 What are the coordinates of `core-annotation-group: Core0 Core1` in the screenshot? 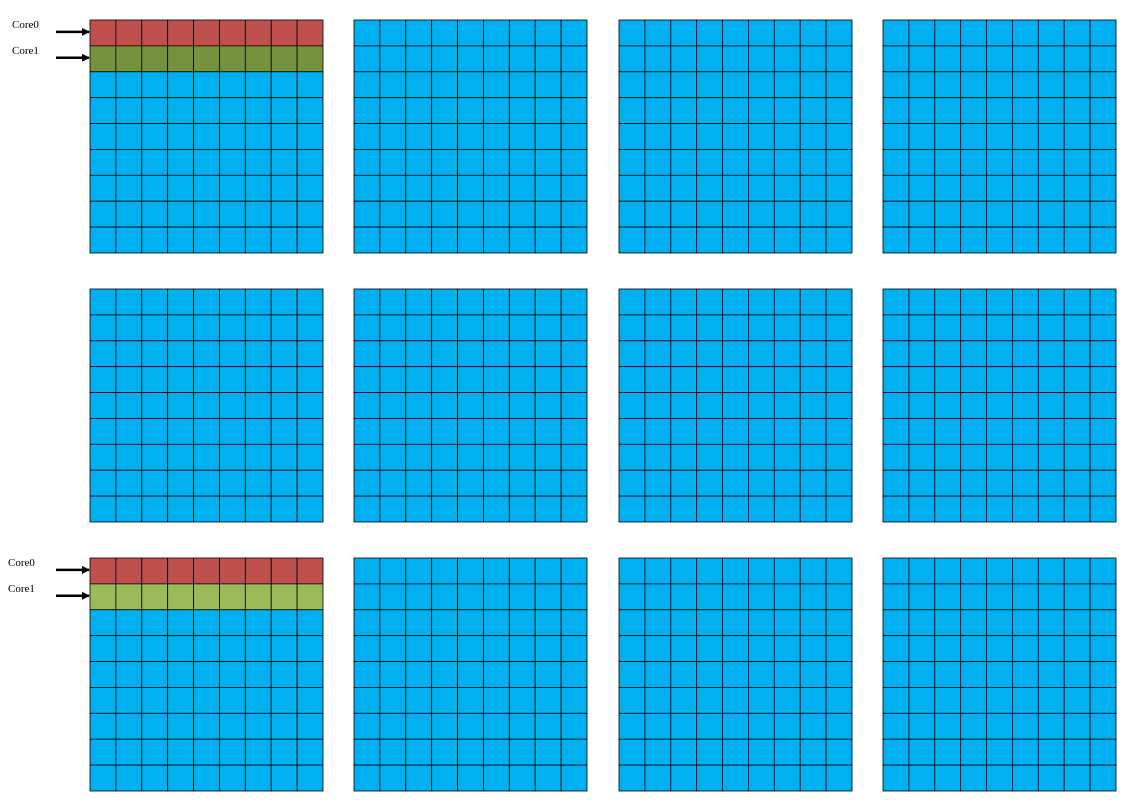 It's located at (49, 578).